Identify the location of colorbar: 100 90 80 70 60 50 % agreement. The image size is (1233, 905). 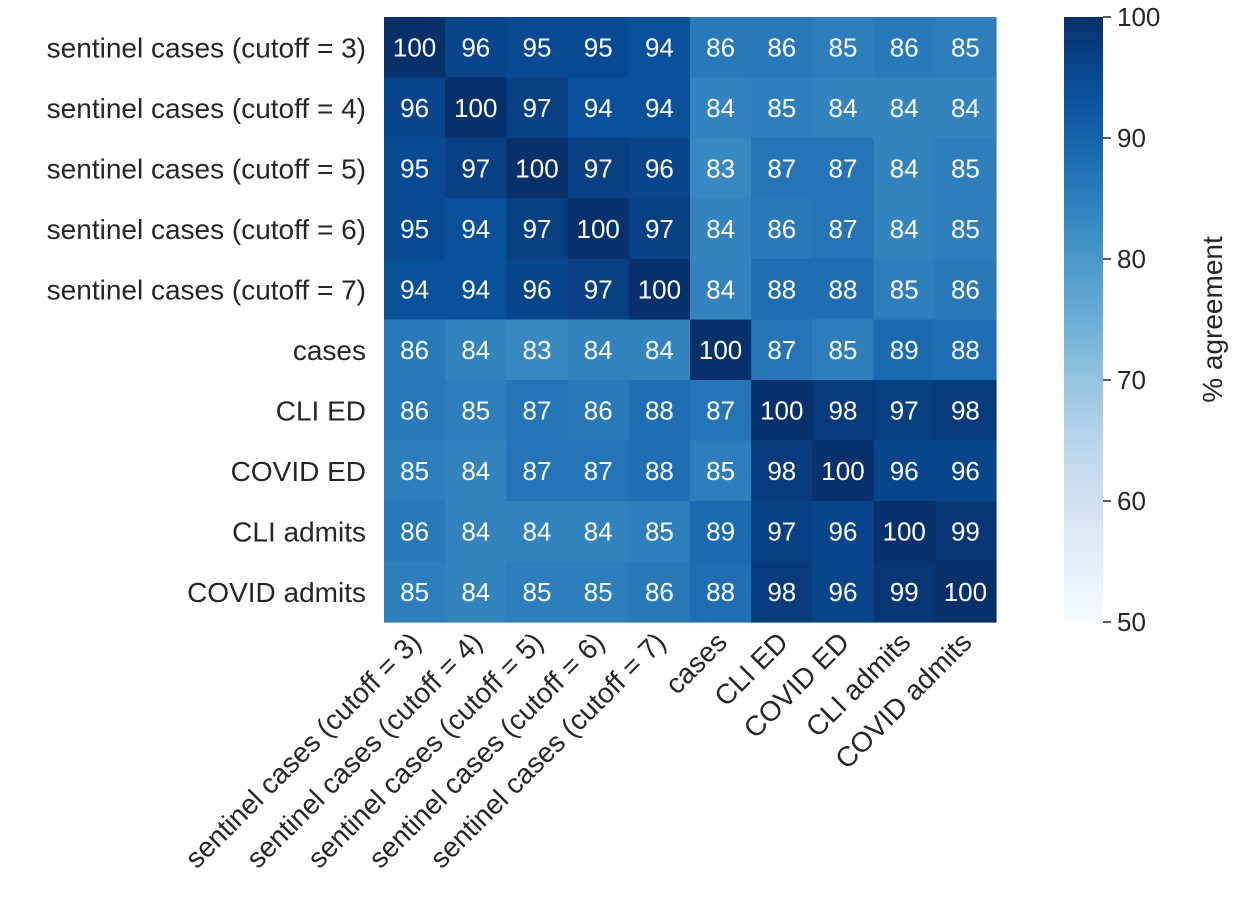
(1146, 319).